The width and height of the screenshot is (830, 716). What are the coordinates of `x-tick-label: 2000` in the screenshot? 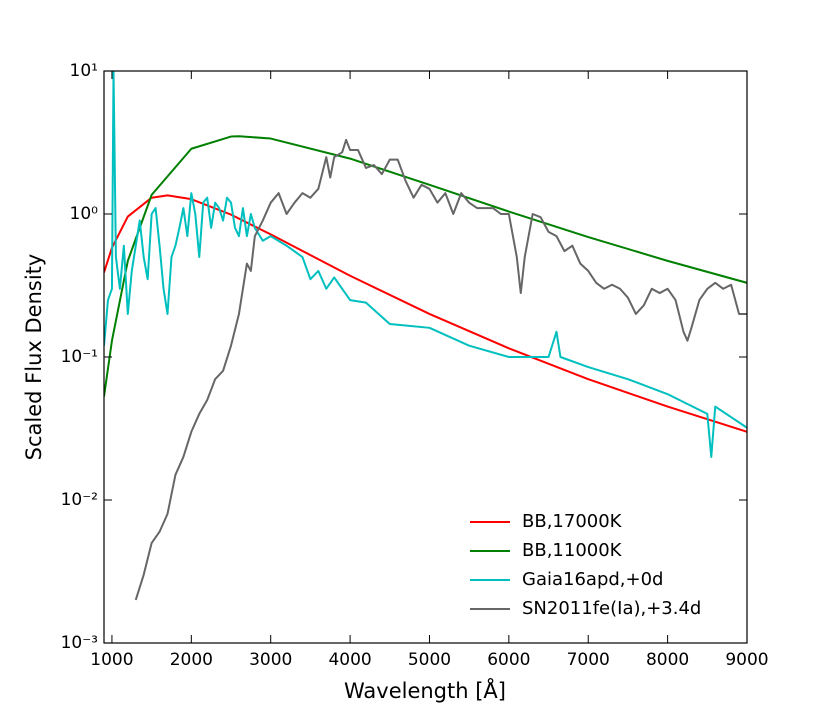 It's located at (191, 660).